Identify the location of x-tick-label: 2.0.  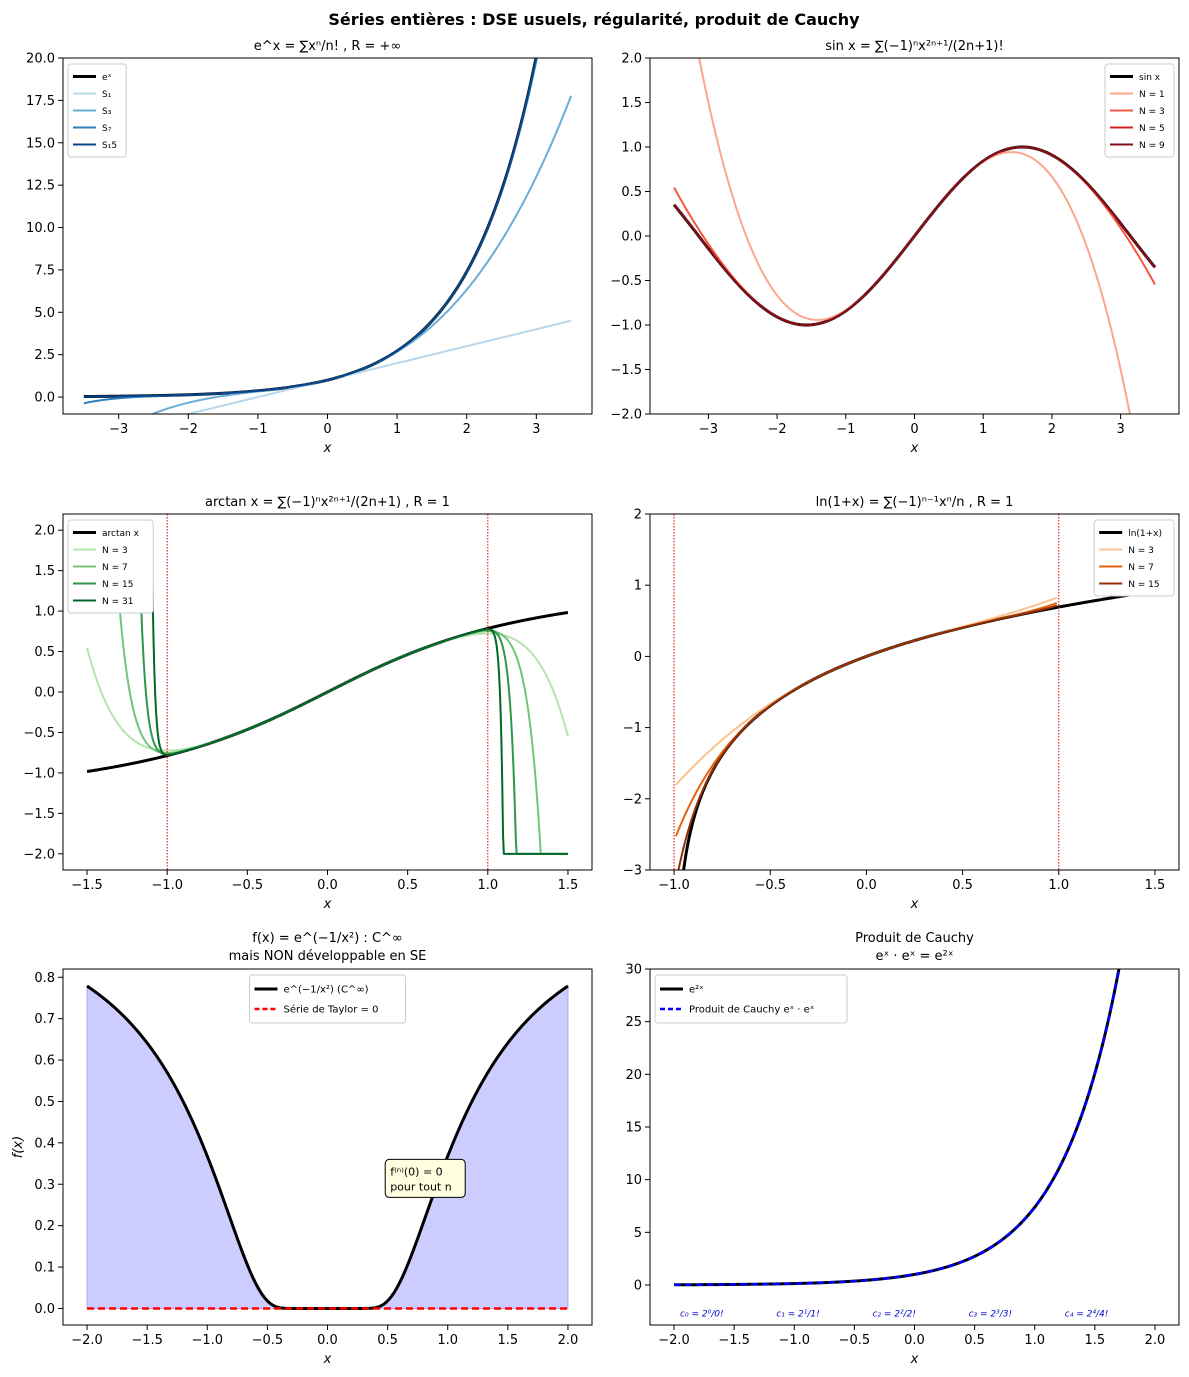
(1155, 1340).